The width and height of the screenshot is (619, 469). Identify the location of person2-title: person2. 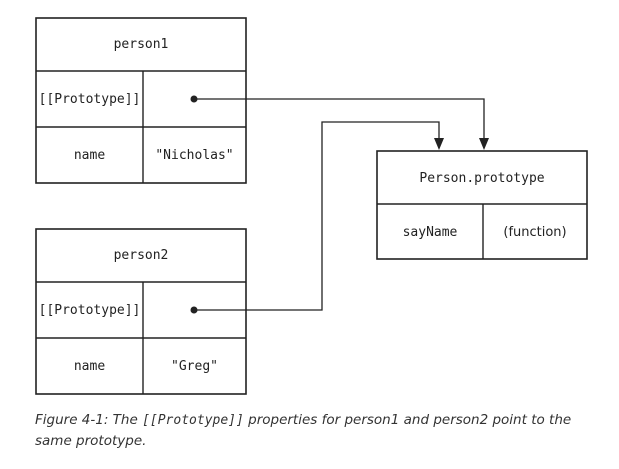
(141, 255).